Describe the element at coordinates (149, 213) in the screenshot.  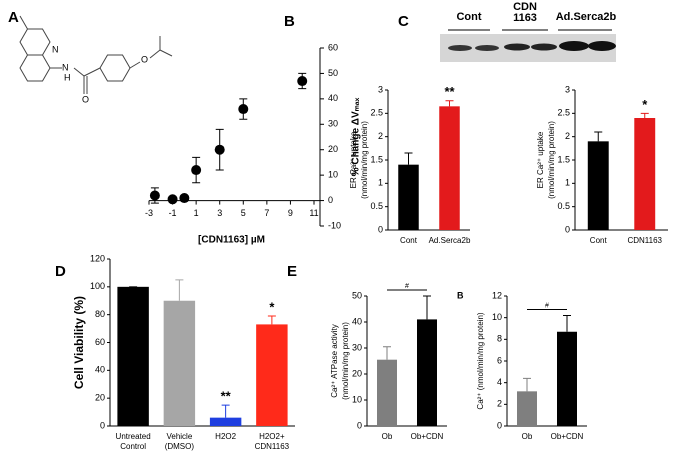
I see `x-tick-label: -3` at that location.